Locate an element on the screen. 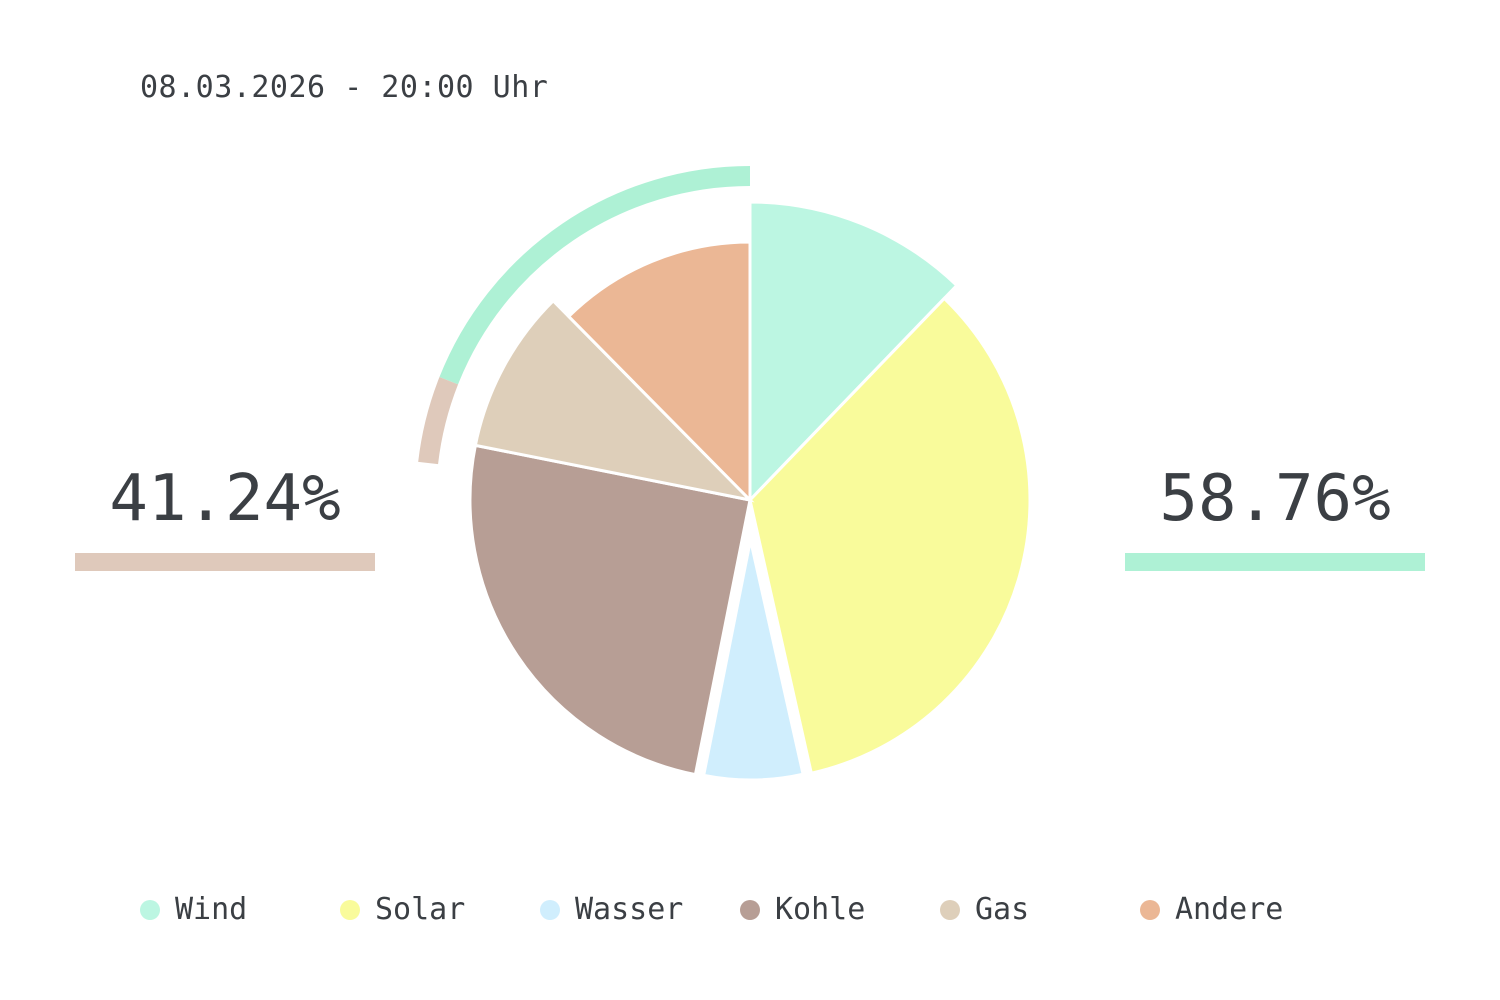 This screenshot has width=1500, height=1000. legend-dot-wasser is located at coordinates (550, 909).